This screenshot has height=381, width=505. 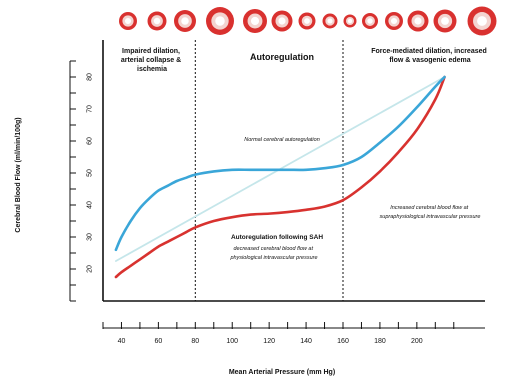 What do you see at coordinates (158, 341) in the screenshot?
I see `x-tick-label: 60` at bounding box center [158, 341].